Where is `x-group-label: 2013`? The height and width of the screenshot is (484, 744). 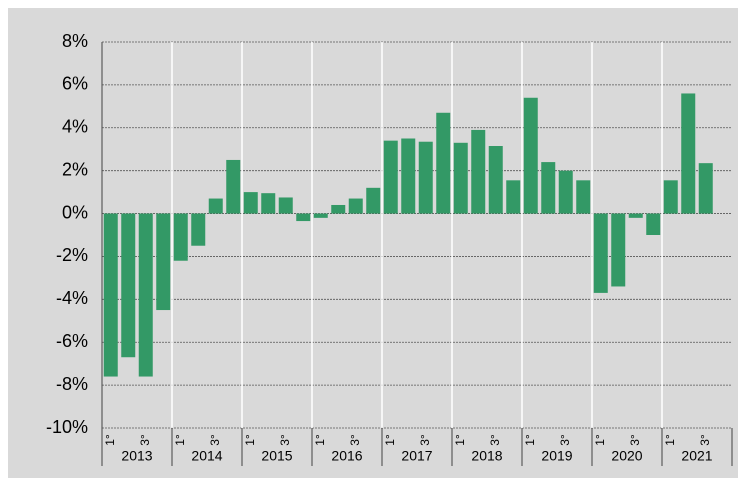
x-group-label: 2013 is located at coordinates (136, 456).